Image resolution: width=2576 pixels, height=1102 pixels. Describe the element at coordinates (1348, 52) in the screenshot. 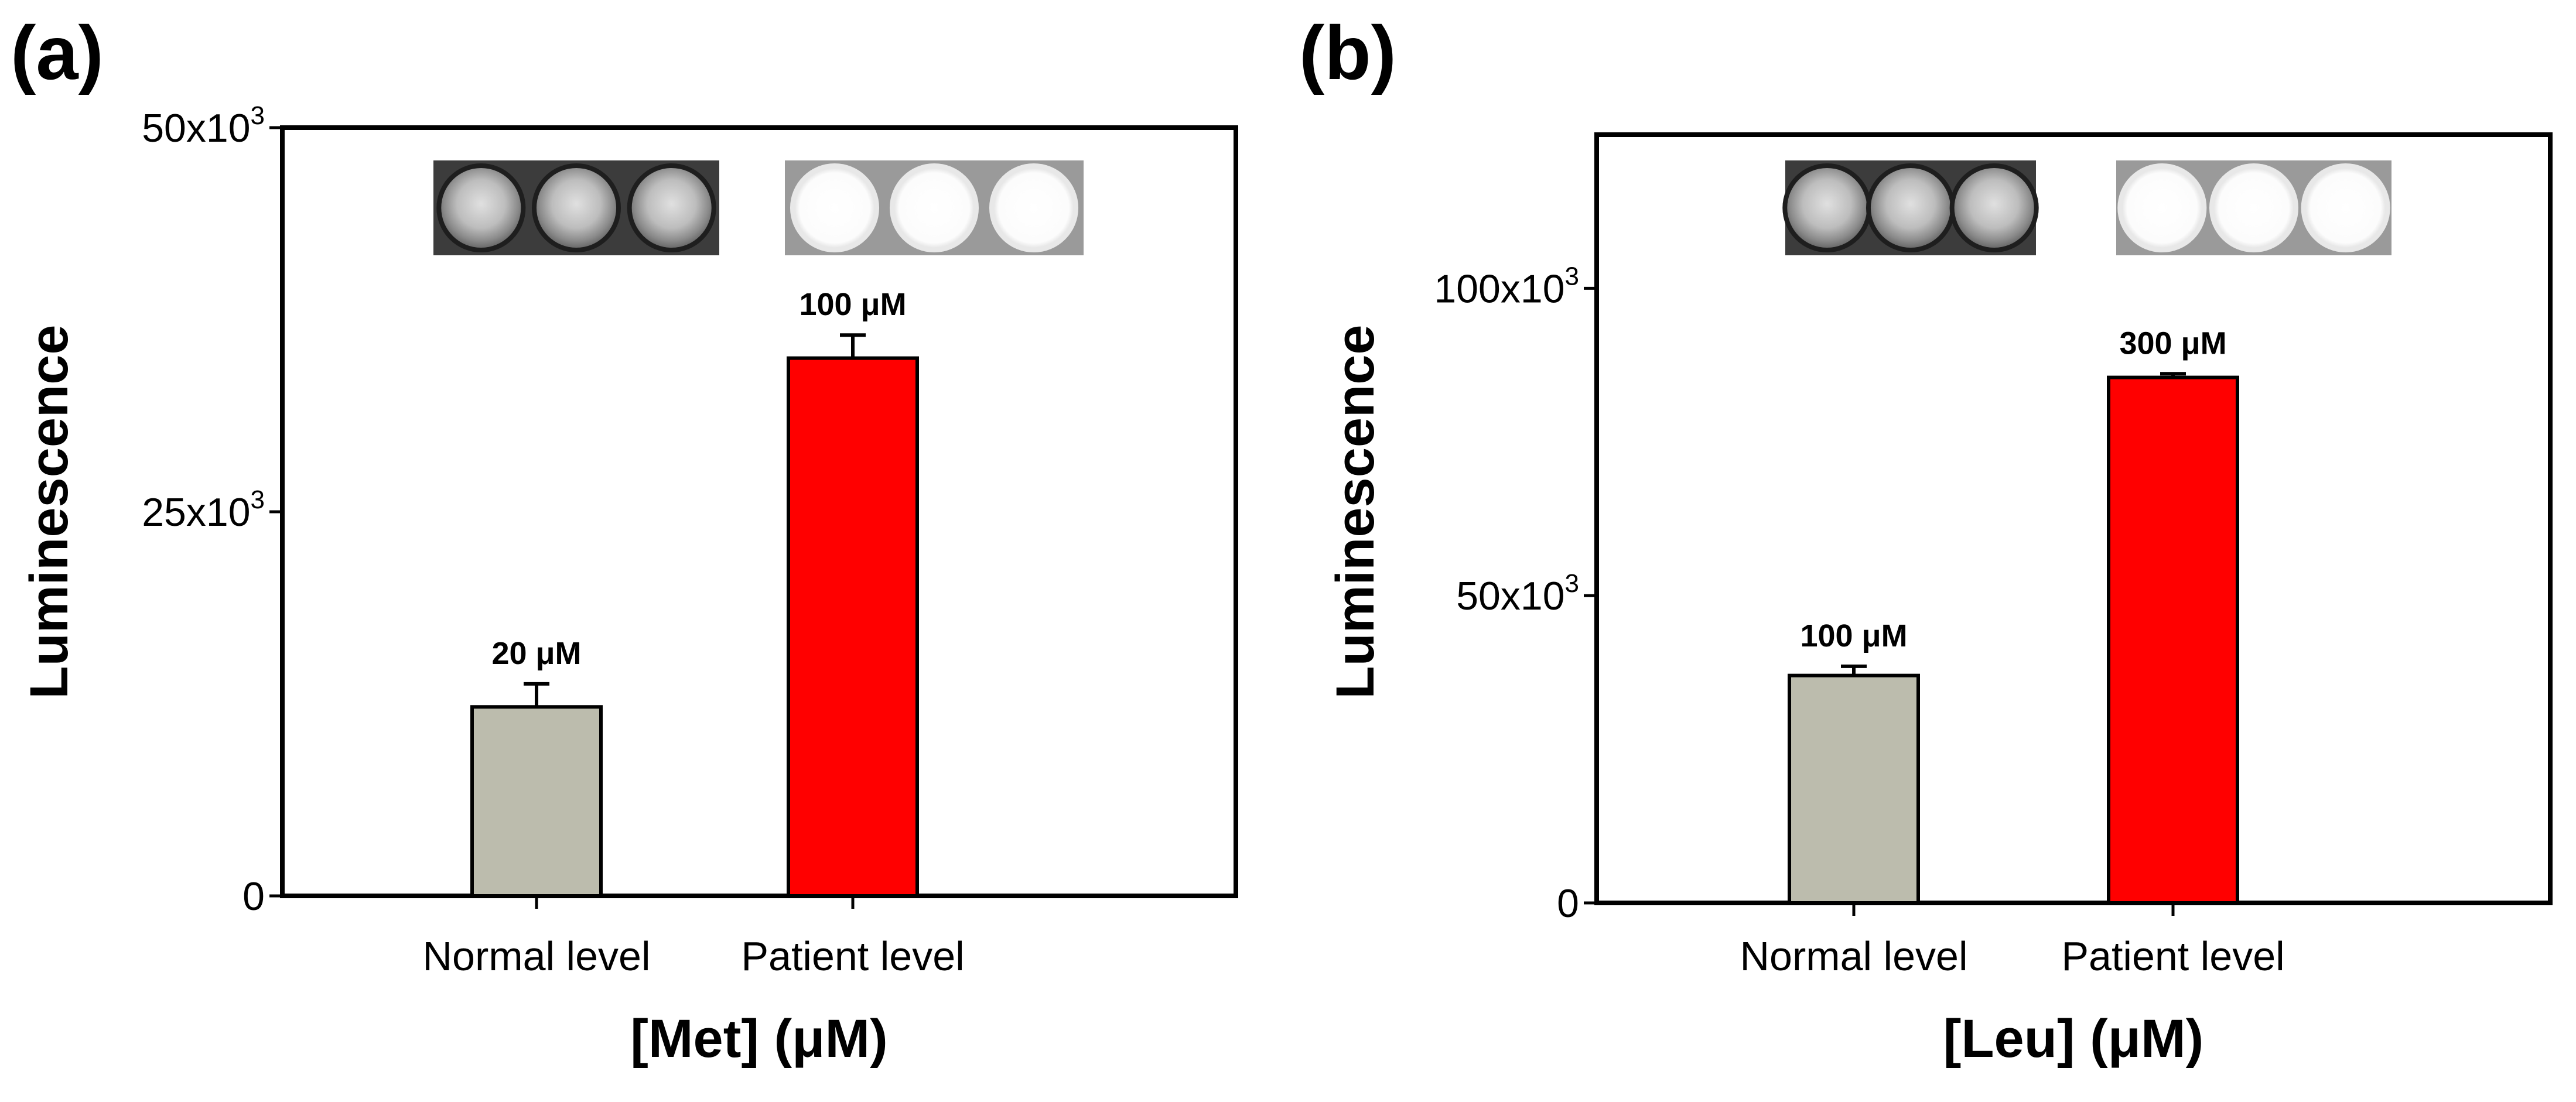

I see `panel-label: (b)` at that location.